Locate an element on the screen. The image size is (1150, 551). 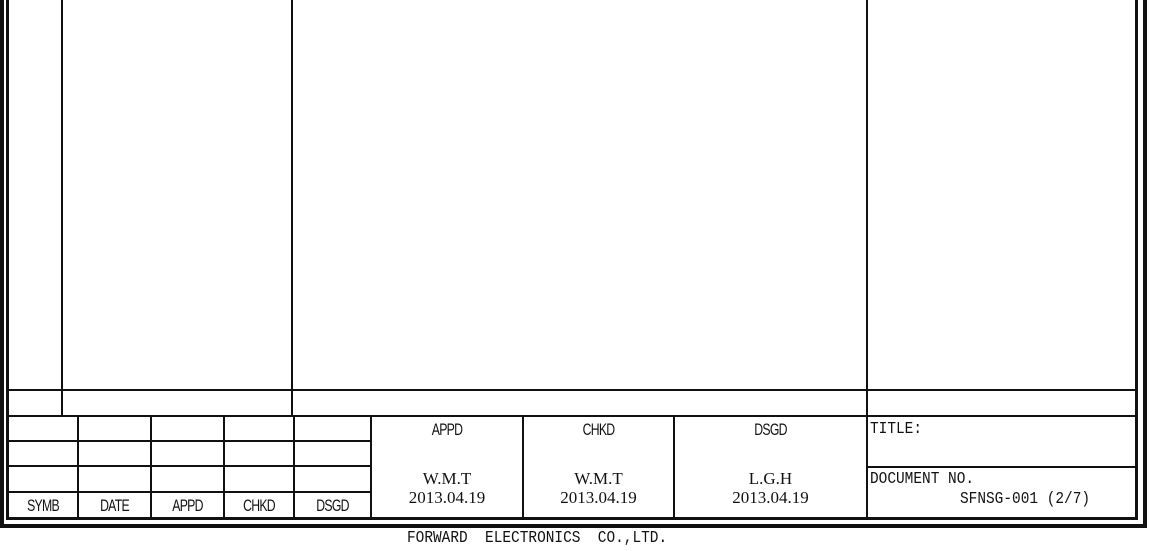
approval-date-appd: 2013.04.19 is located at coordinates (447, 497).